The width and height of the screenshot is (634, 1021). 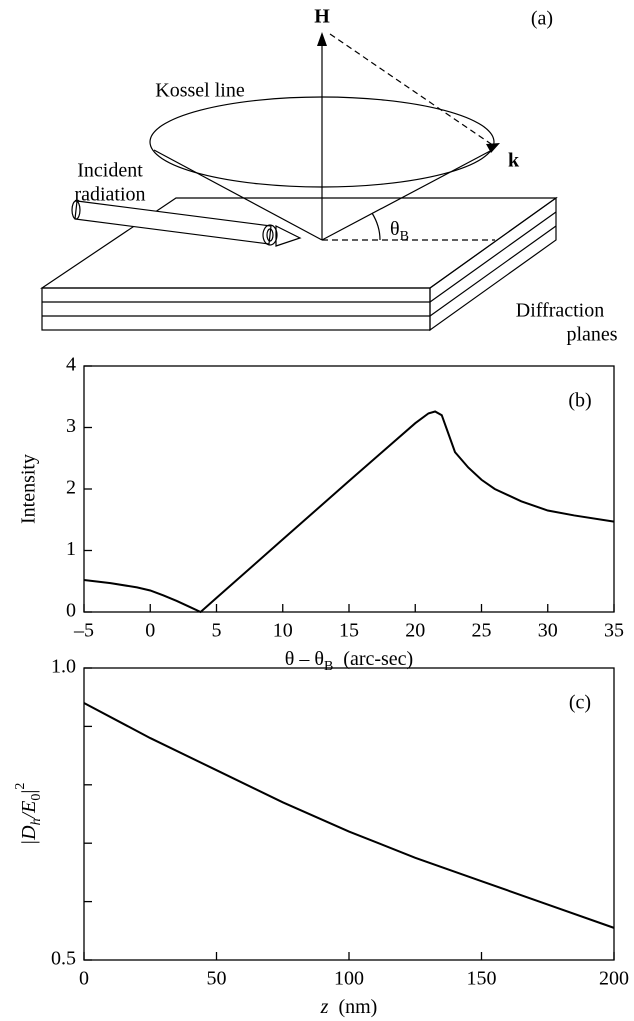 What do you see at coordinates (614, 979) in the screenshot?
I see `x-tick-label: 200` at bounding box center [614, 979].